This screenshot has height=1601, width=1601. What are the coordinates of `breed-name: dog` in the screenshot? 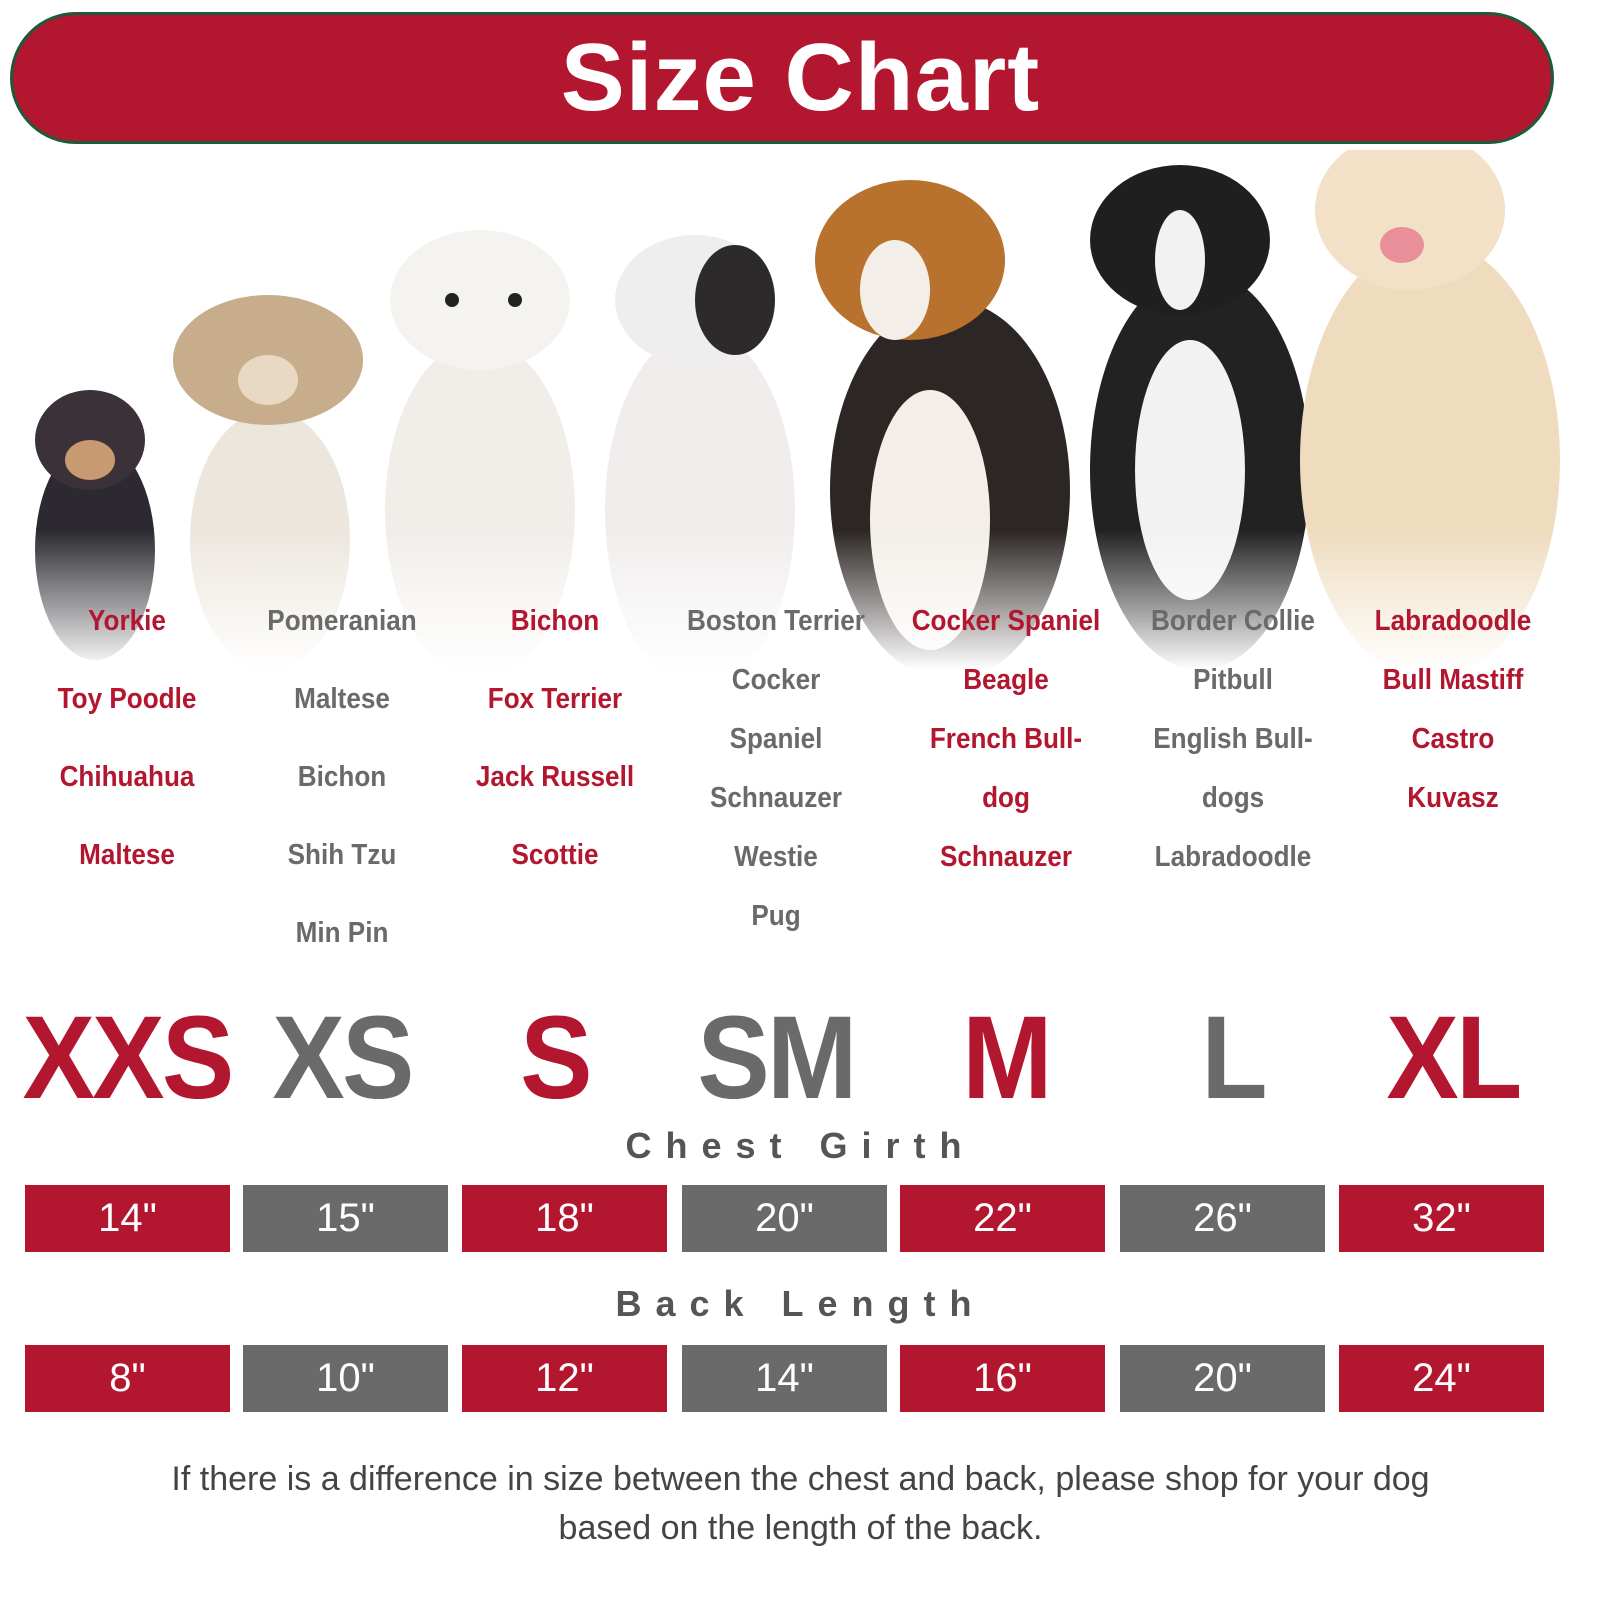 It's located at (1006, 798).